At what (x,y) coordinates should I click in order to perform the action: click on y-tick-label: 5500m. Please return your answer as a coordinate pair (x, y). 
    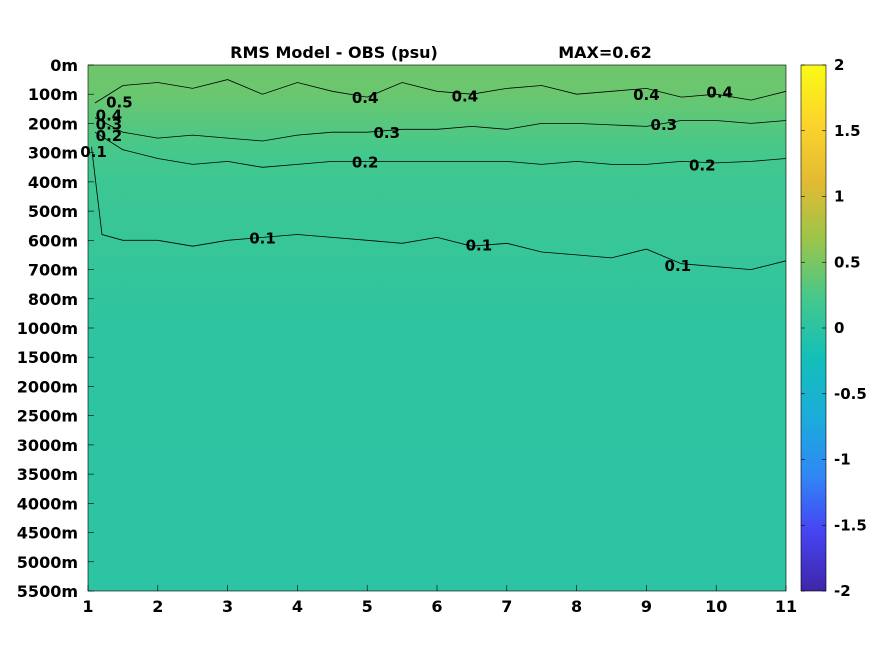
    Looking at the image, I should click on (47, 591).